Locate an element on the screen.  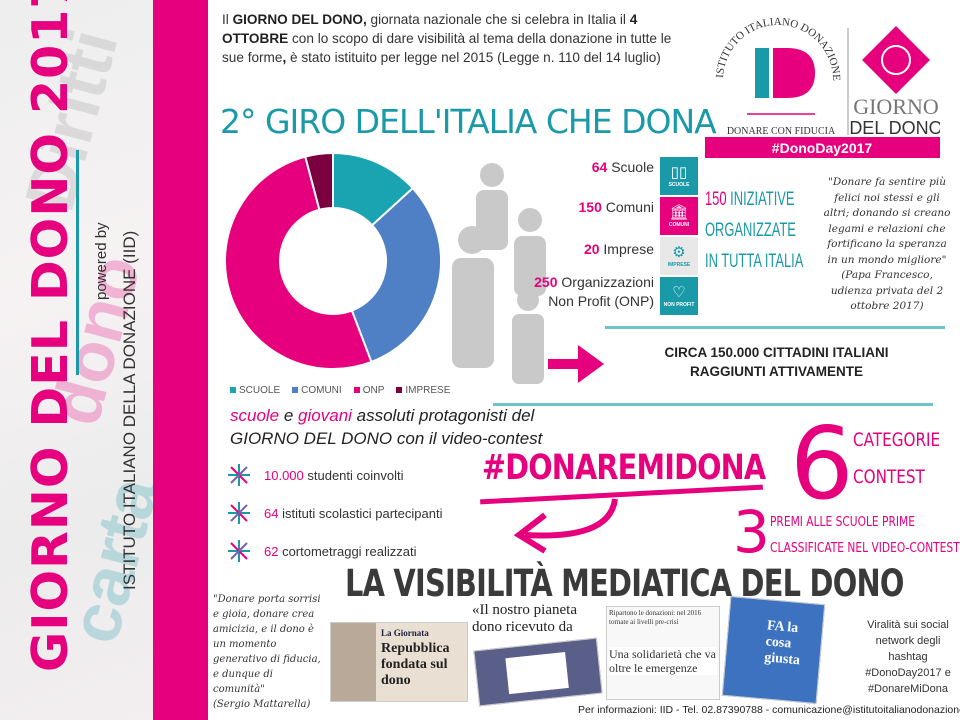
press-clip-la-giornata: La Giornata Repubblica fondata sul dono is located at coordinates (399, 662).